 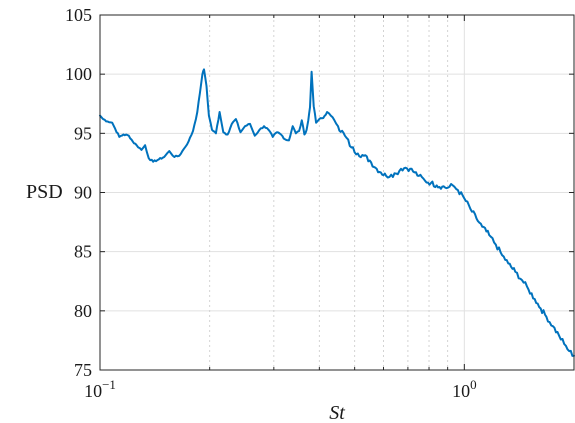 I want to click on y-tick-labels: 75 80 85 90 95 100 105, so click(x=78, y=192).